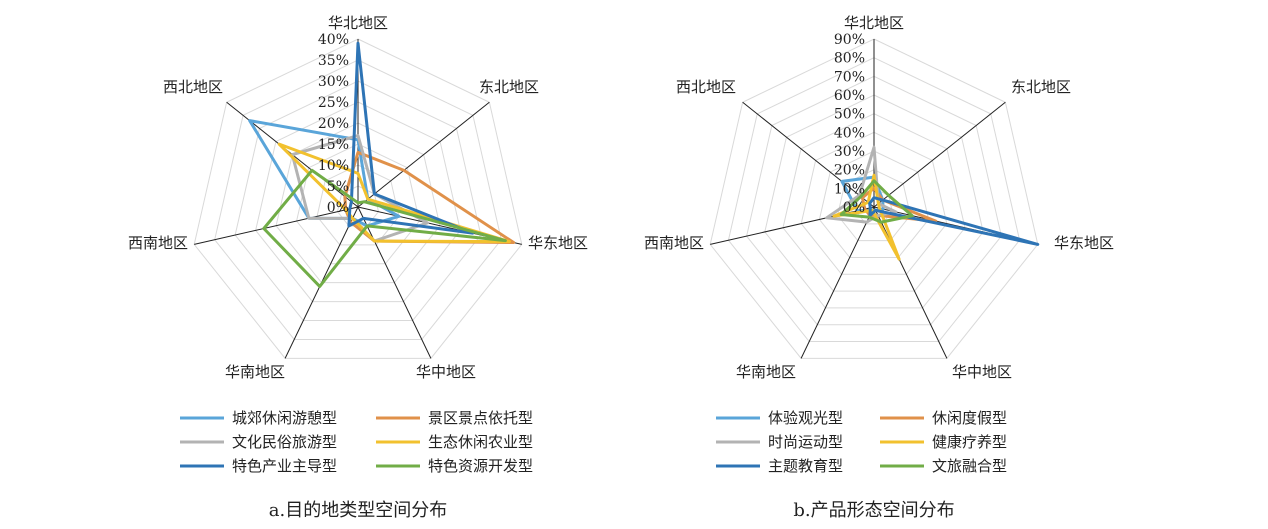  I want to click on legend-item: 景区景点依托型, so click(454, 418).